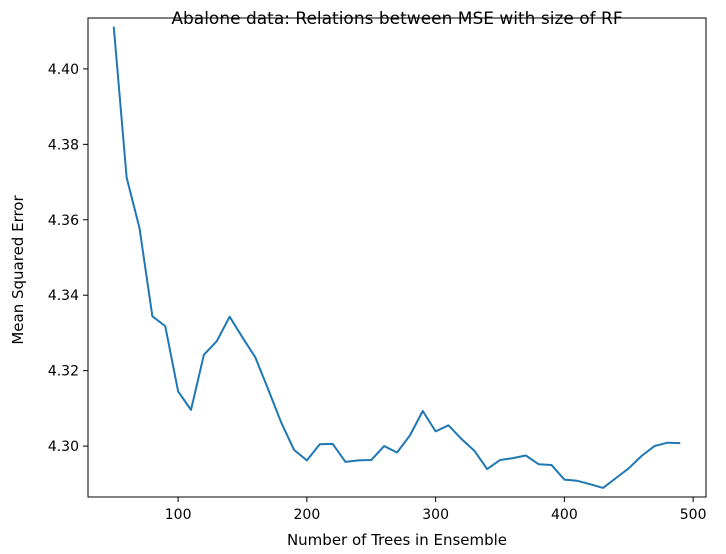 The height and width of the screenshot is (554, 726). Describe the element at coordinates (63, 221) in the screenshot. I see `y-tick-label: 4.36` at that location.